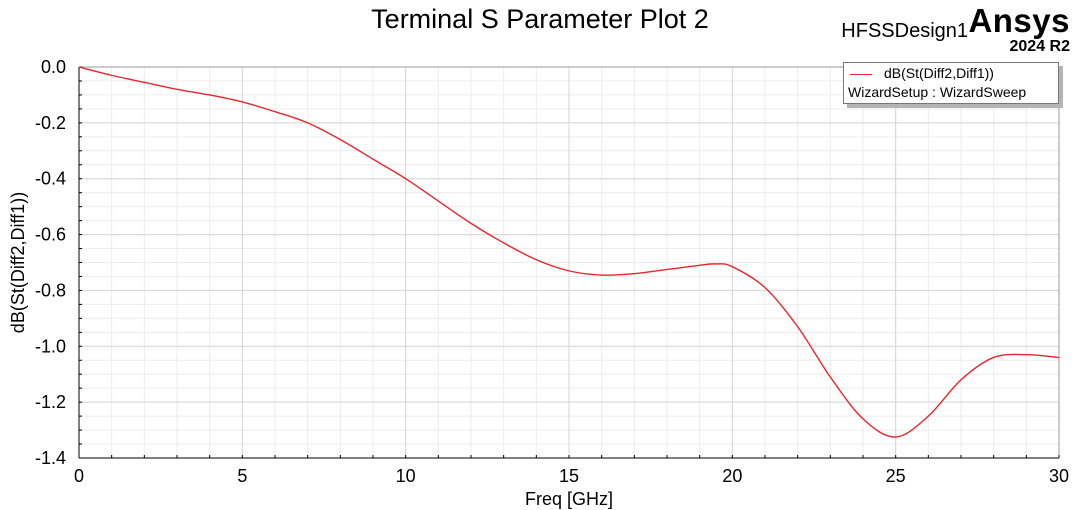 The width and height of the screenshot is (1080, 510). What do you see at coordinates (540, 19) in the screenshot?
I see `chart-title: Terminal S Parameter Plot 2` at bounding box center [540, 19].